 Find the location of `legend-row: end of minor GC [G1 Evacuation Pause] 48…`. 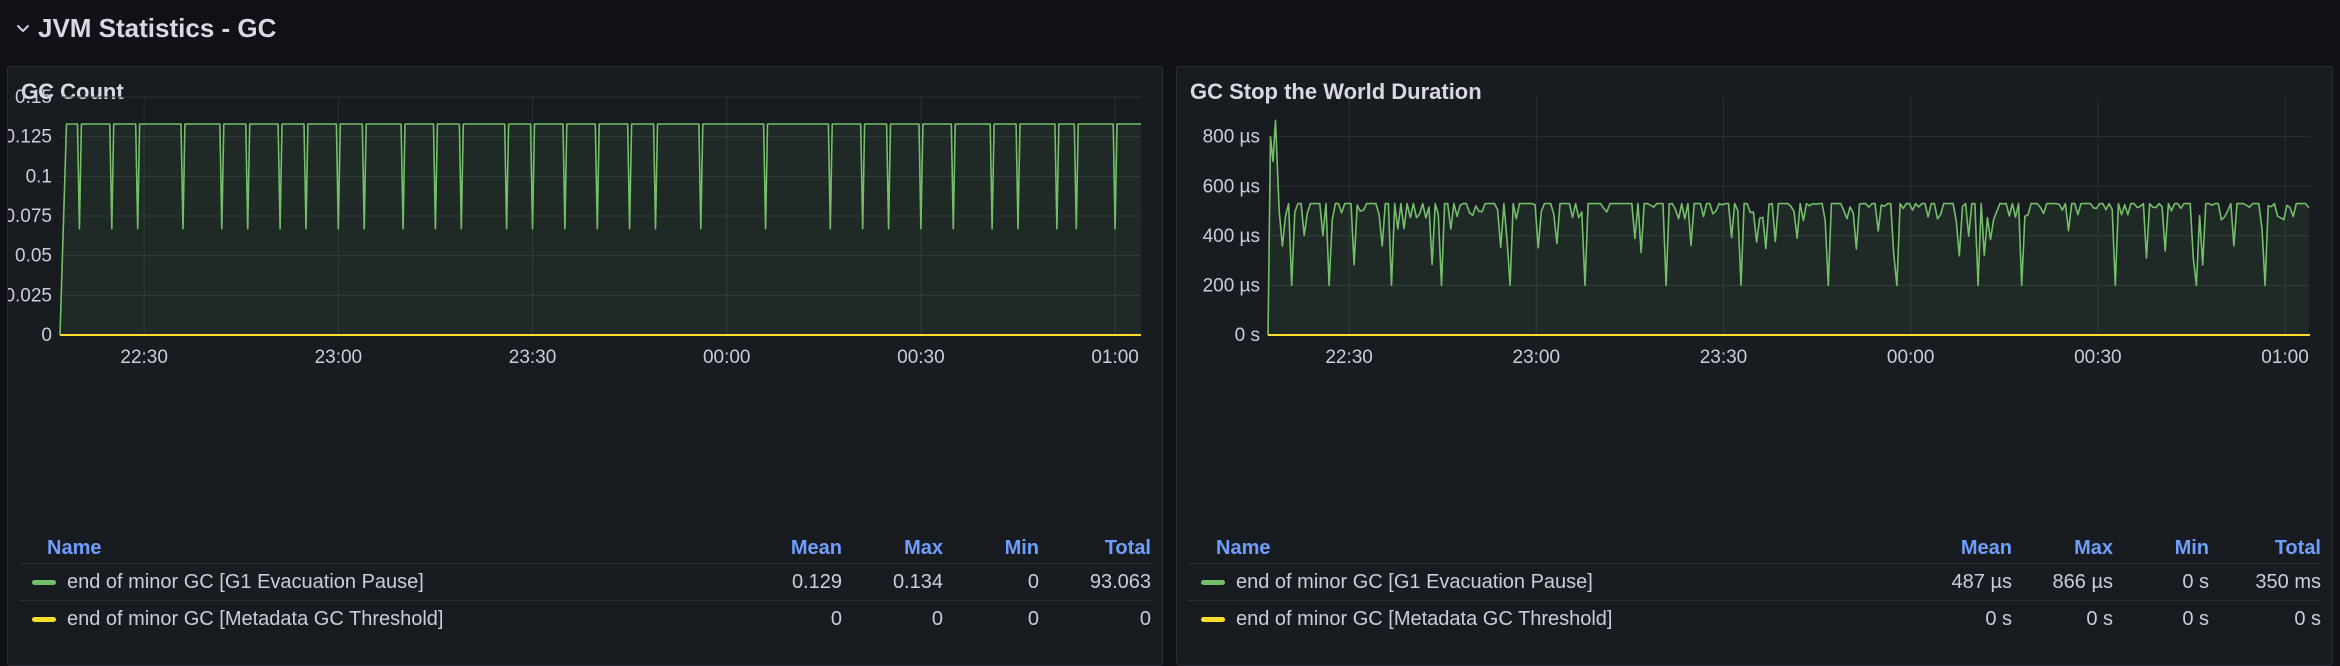

legend-row: end of minor GC [G1 Evacuation Pause] 48… is located at coordinates (1754, 581).